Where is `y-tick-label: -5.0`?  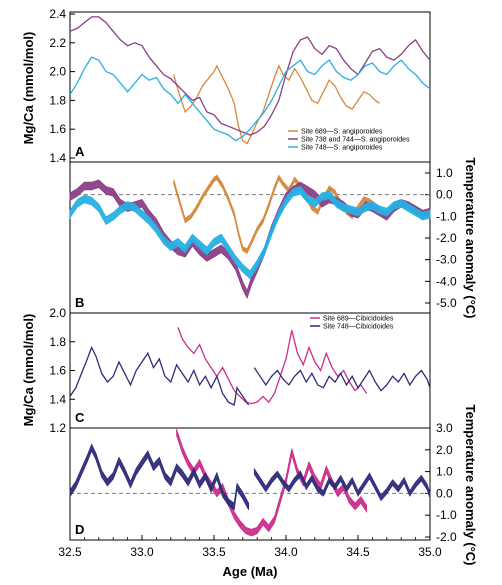 y-tick-label: -5.0 is located at coordinates (446, 303).